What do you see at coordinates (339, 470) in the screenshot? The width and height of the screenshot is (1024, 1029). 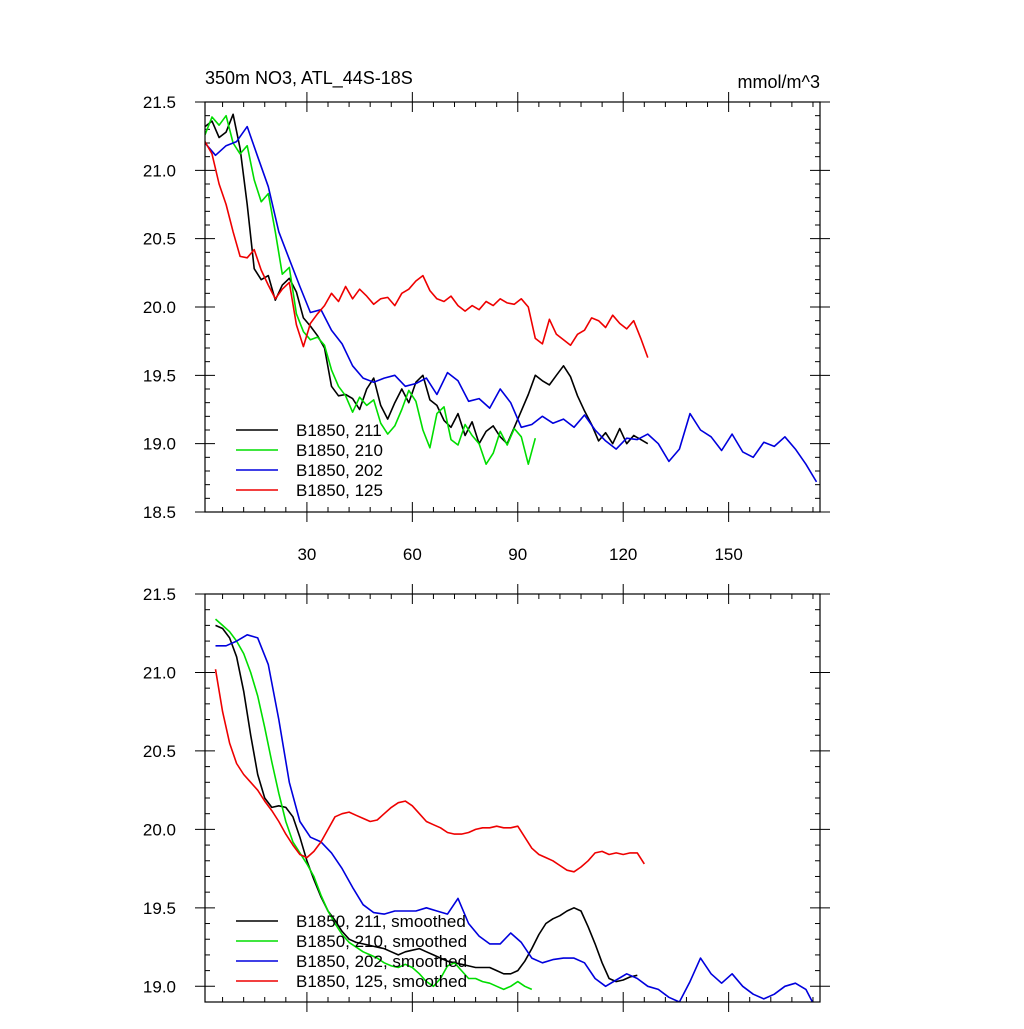 I see `legend-label: B1850, 202` at bounding box center [339, 470].